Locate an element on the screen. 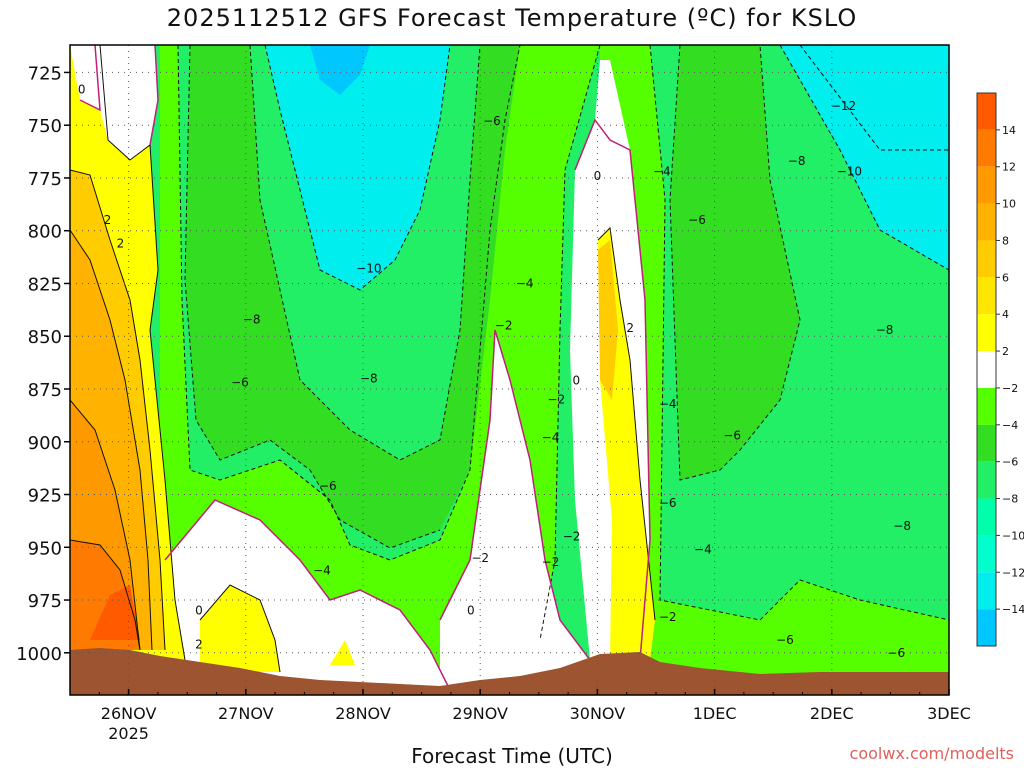  field-cold-right is located at coordinates (864, 157).